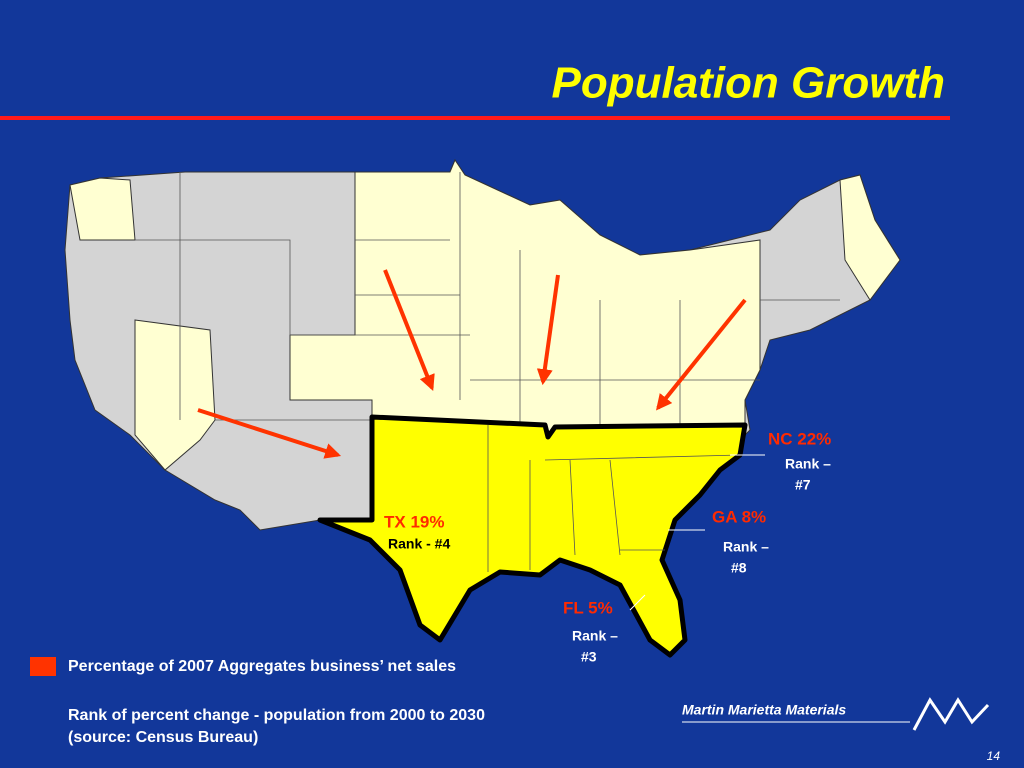 The image size is (1024, 768). Describe the element at coordinates (163, 737) in the screenshot. I see `note: (source: Census Bureau)` at that location.